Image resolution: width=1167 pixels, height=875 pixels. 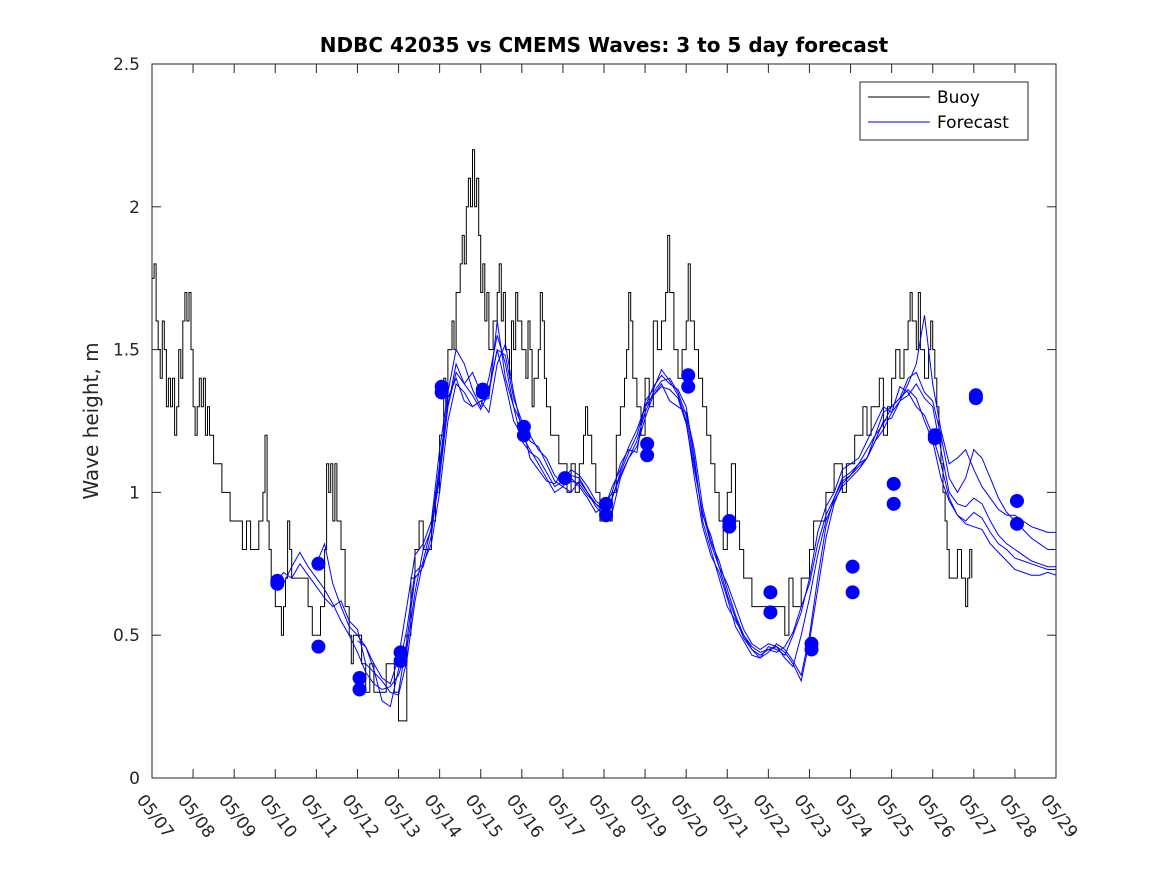 I want to click on y-tick-label: 0.5, so click(x=126, y=636).